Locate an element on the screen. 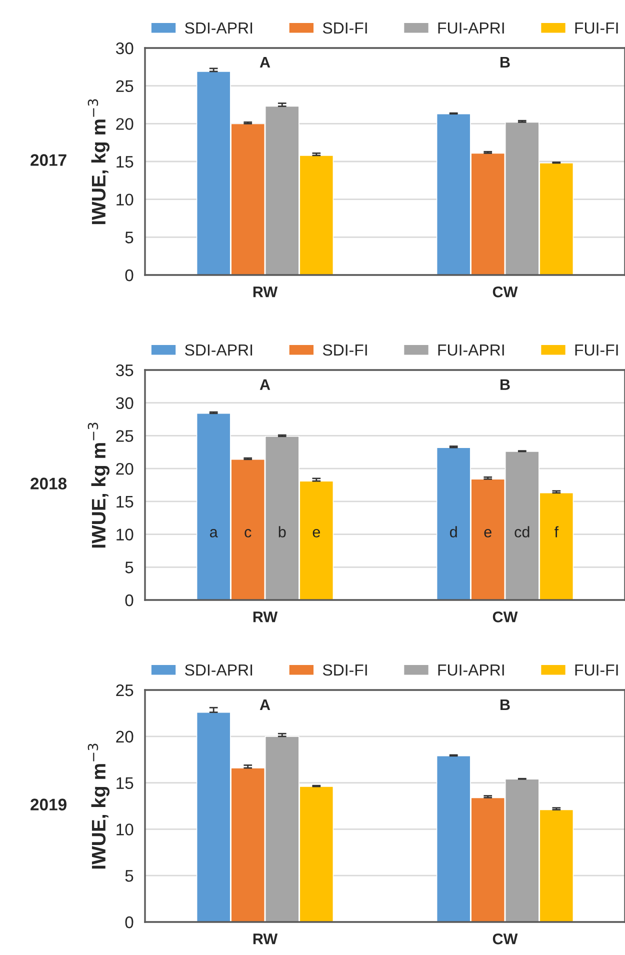  data-label: c is located at coordinates (248, 533).